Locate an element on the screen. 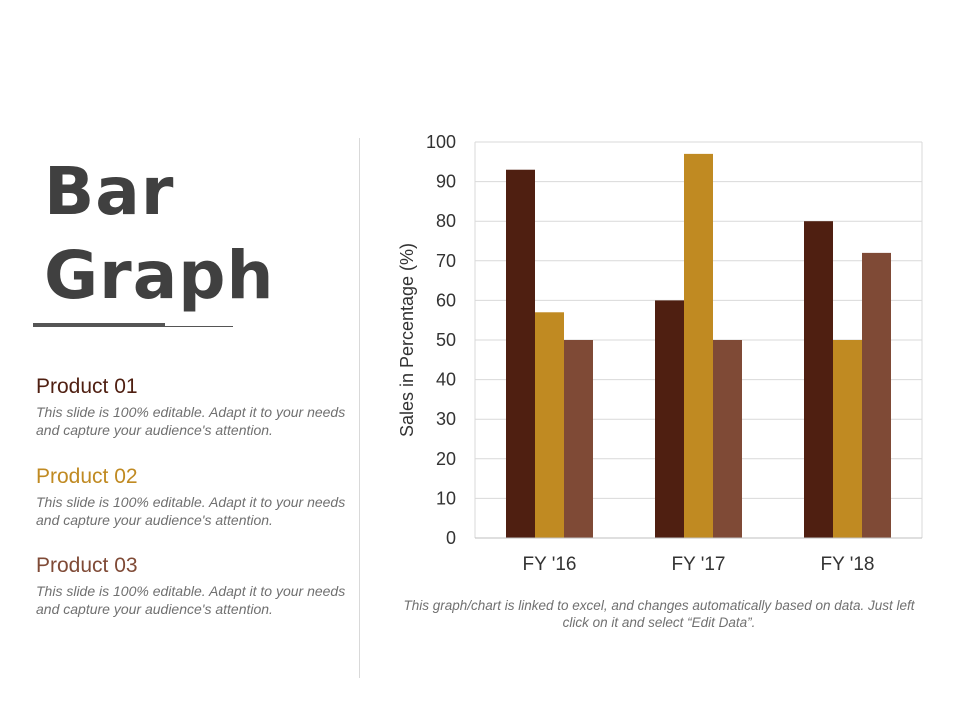  y-tick-label: 20 is located at coordinates (446, 459).